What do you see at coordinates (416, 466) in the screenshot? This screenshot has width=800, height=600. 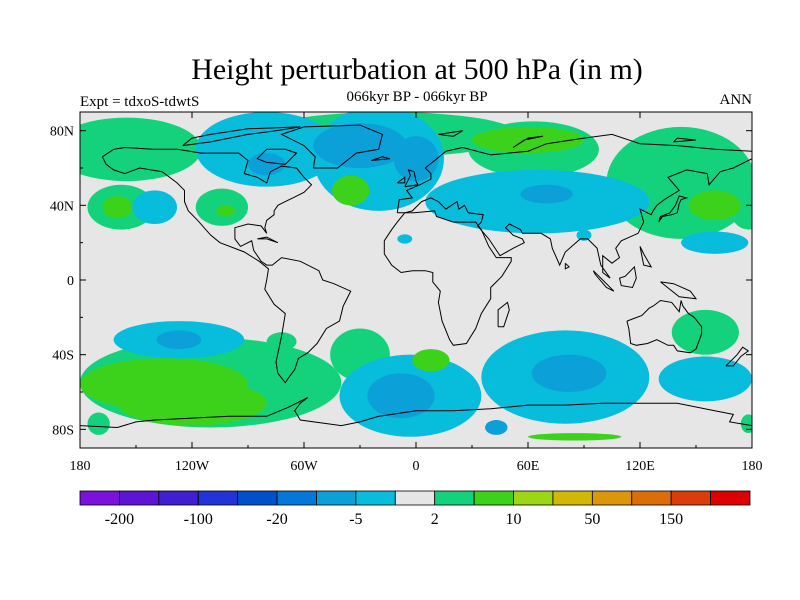 I see `lon-tick-label-3: 0` at bounding box center [416, 466].